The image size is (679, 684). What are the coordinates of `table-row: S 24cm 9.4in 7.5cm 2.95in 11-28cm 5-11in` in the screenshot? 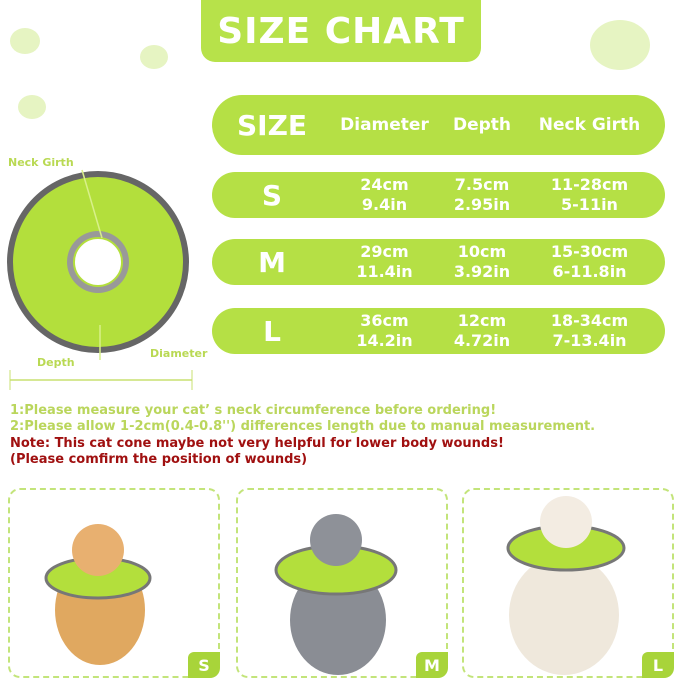 It's located at (438, 195).